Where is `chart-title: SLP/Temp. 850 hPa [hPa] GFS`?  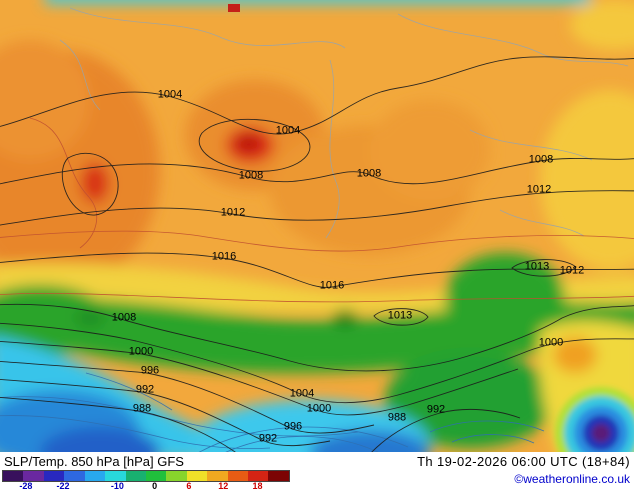 chart-title: SLP/Temp. 850 hPa [hPa] GFS is located at coordinates (94, 461).